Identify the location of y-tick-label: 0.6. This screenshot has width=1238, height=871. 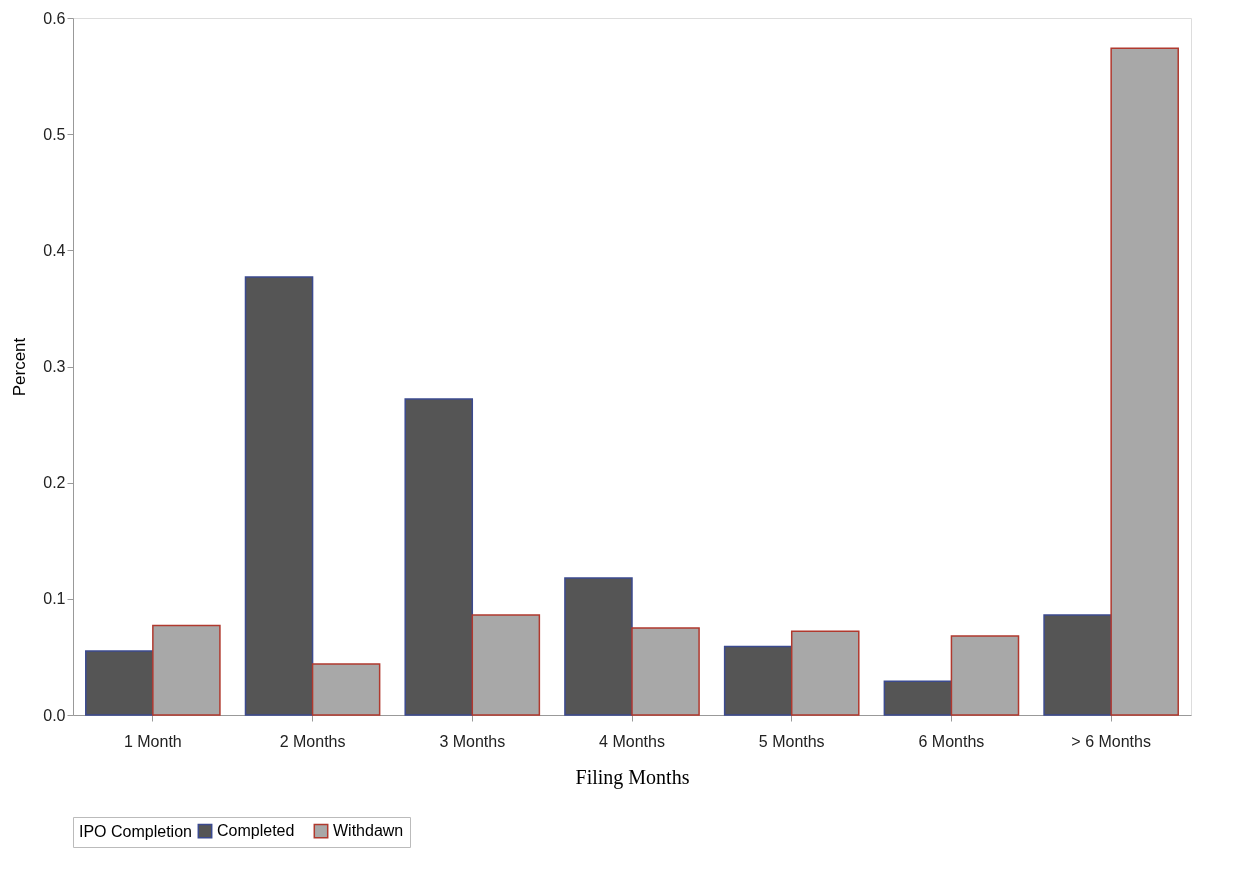
(54, 18).